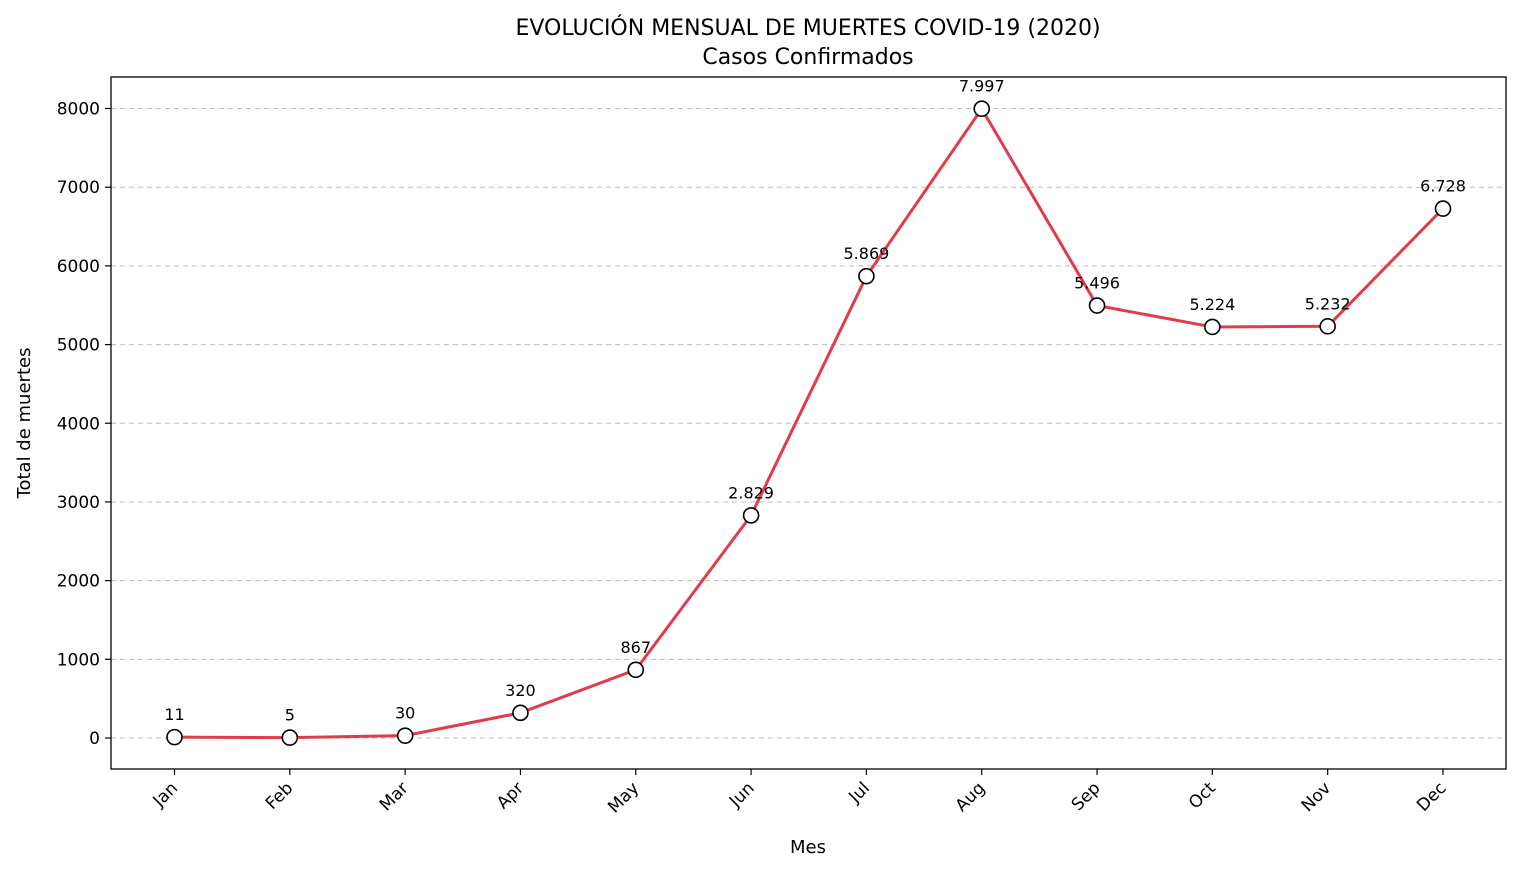 This screenshot has width=1521, height=872. What do you see at coordinates (394, 796) in the screenshot?
I see `x-tick-label: Mar` at bounding box center [394, 796].